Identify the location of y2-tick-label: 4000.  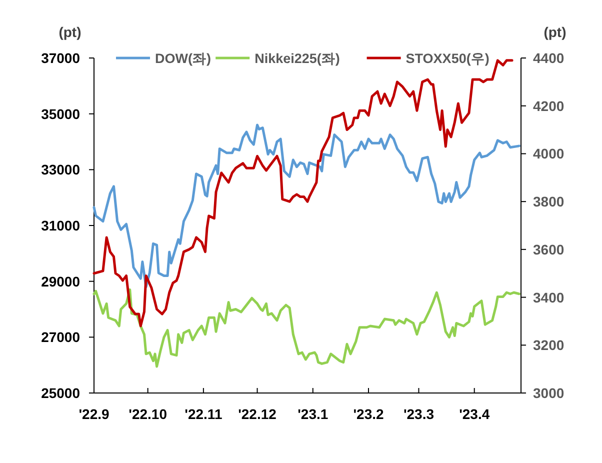
(548, 154).